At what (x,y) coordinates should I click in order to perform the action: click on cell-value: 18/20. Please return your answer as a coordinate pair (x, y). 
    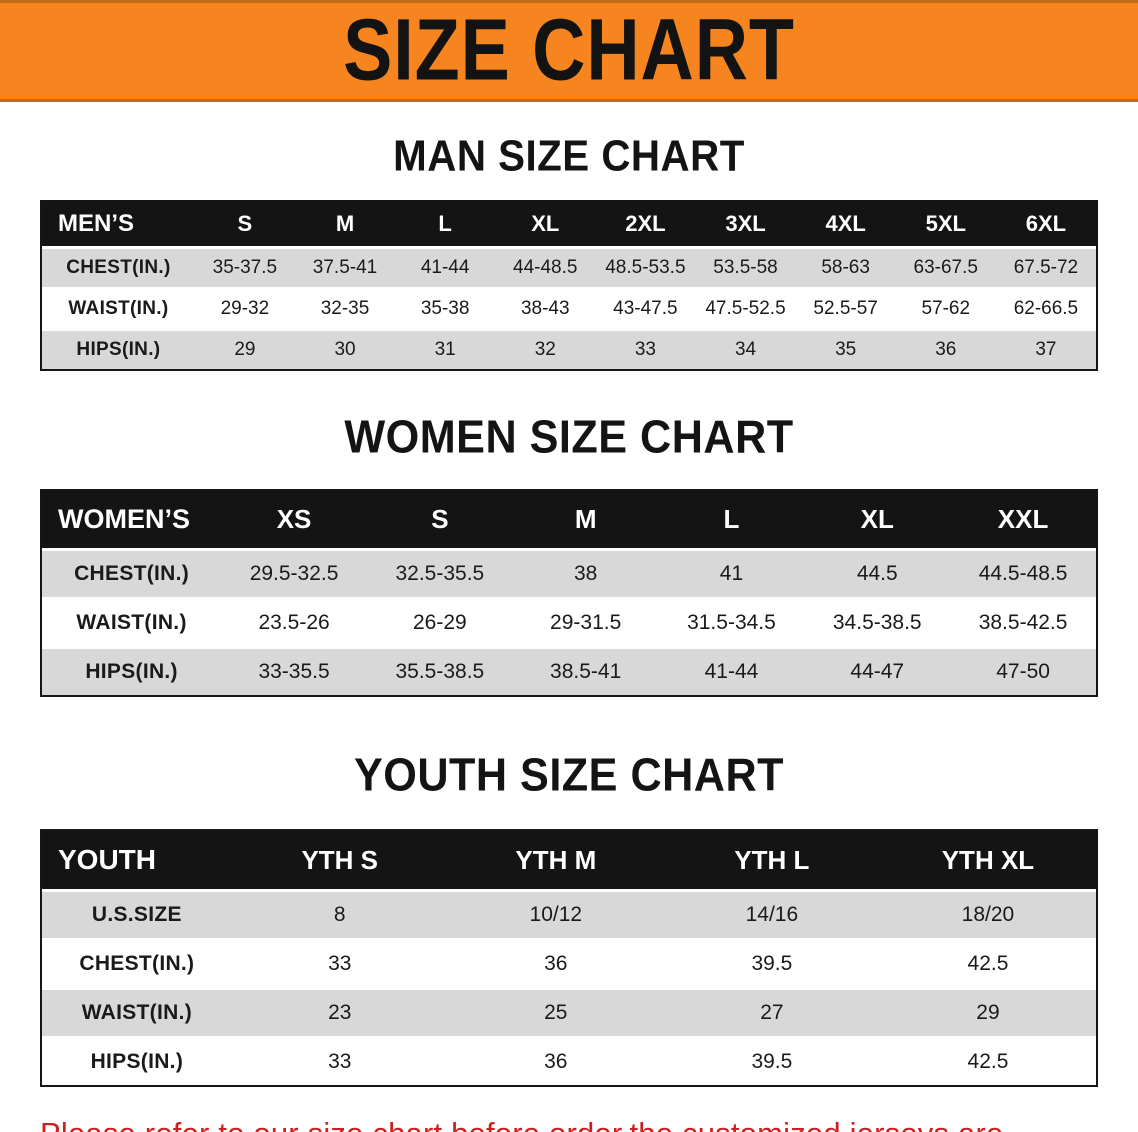
    Looking at the image, I should click on (988, 914).